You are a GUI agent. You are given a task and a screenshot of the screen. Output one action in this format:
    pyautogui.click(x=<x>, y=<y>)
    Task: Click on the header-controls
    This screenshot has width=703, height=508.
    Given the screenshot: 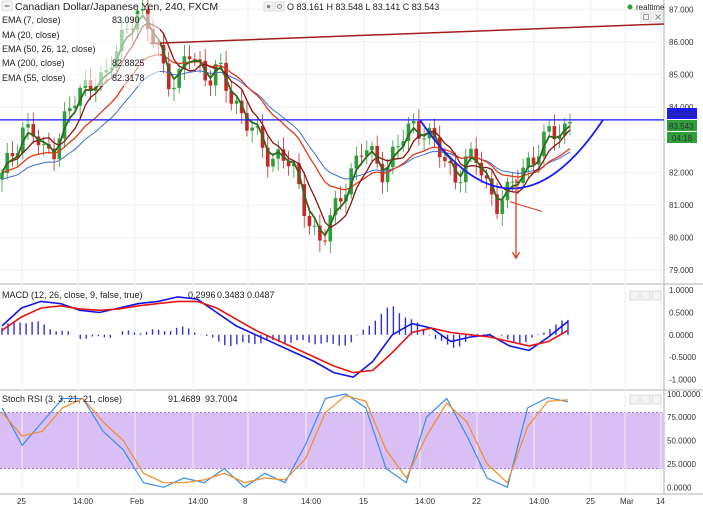 What is the action you would take?
    pyautogui.click(x=463, y=12)
    